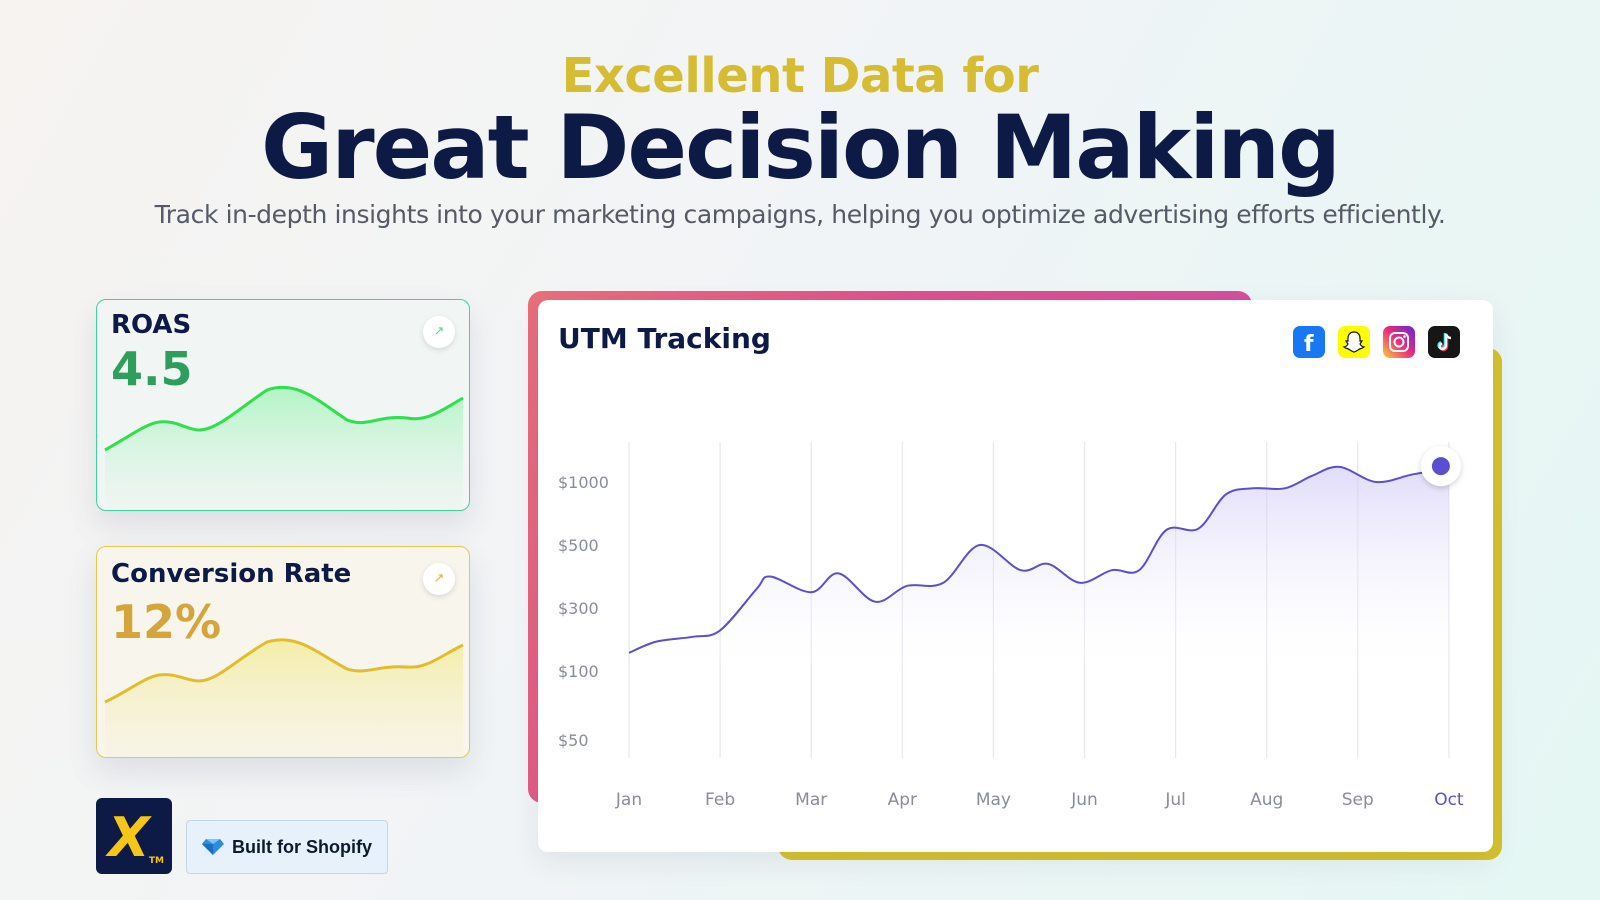  What do you see at coordinates (578, 608) in the screenshot?
I see `y-tick-label: $300` at bounding box center [578, 608].